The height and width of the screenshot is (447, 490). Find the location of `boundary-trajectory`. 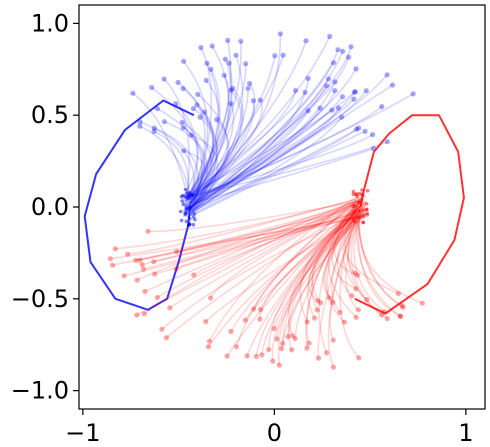

boundary-trajectory is located at coordinates (409, 214).